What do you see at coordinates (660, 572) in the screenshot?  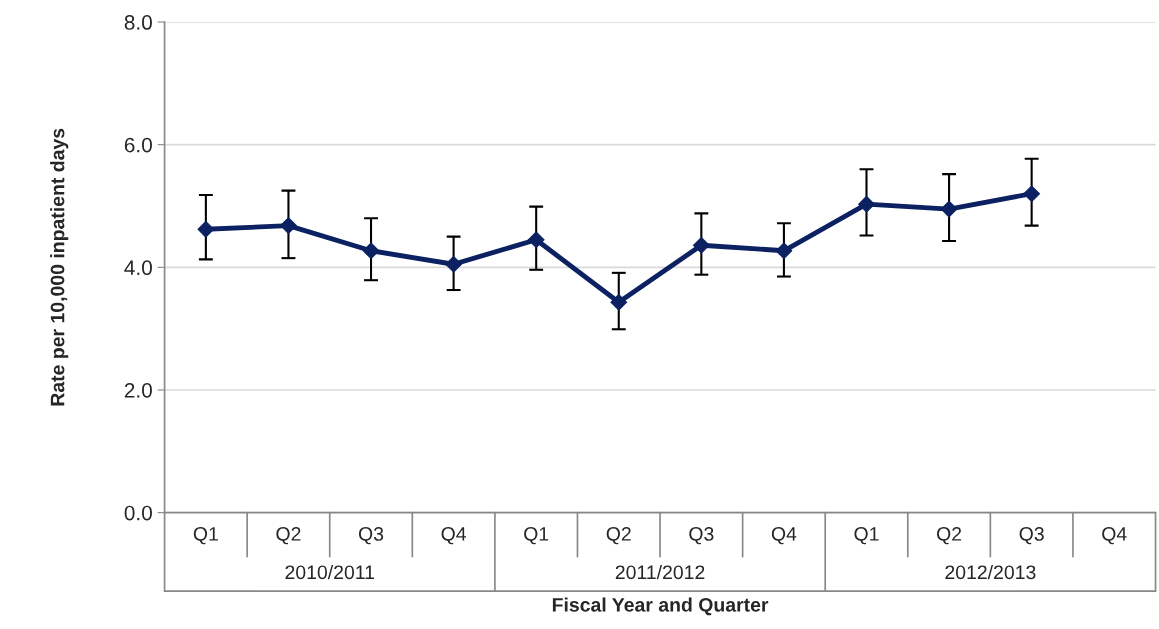 I see `text: 2011/2012` at bounding box center [660, 572].